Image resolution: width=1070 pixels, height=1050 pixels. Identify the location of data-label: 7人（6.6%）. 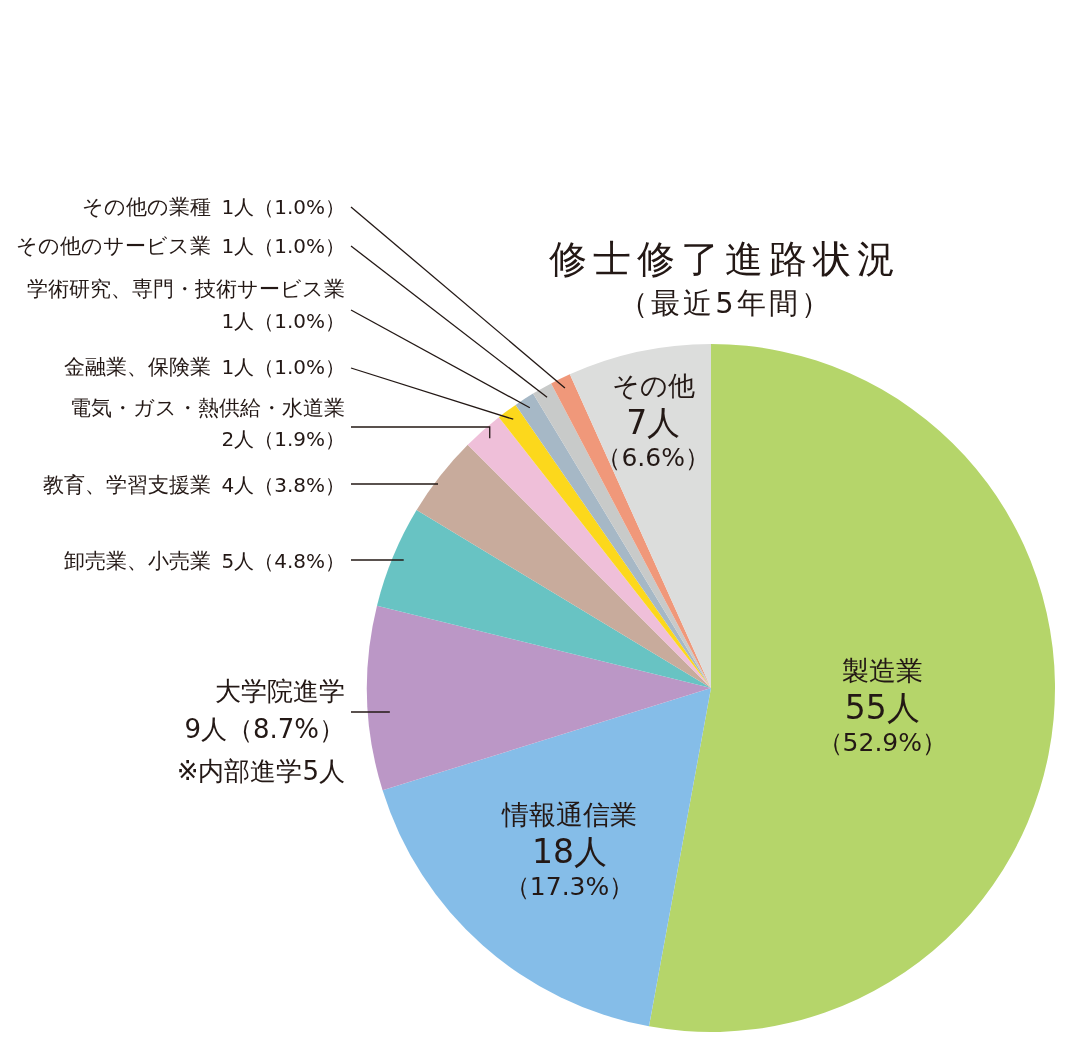
(653, 437).